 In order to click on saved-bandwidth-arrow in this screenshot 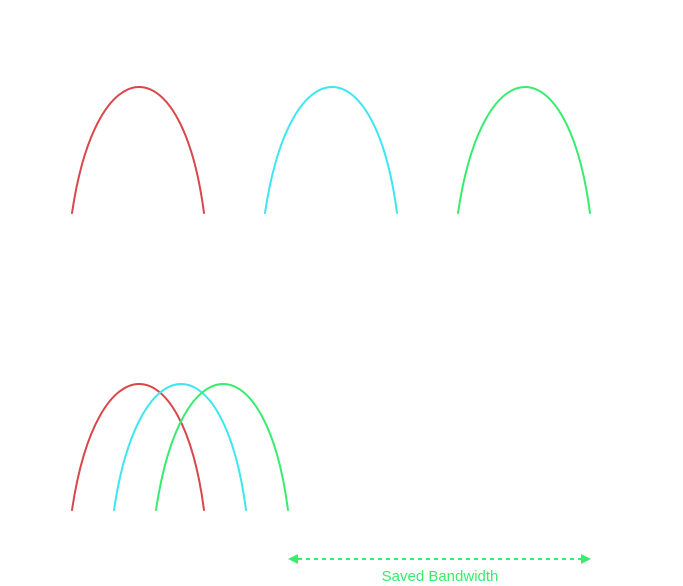, I will do `click(439, 559)`.